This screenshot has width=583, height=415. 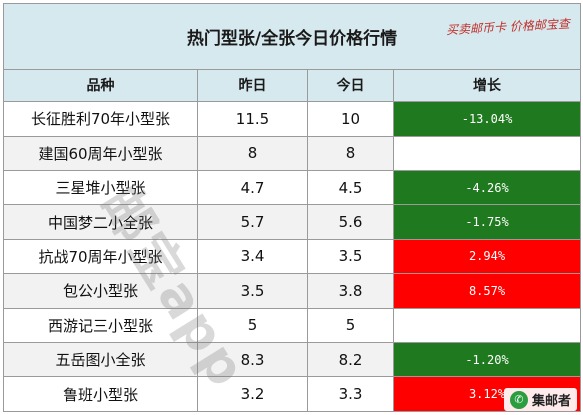 What do you see at coordinates (487, 360) in the screenshot?
I see `row-change: -1.20%` at bounding box center [487, 360].